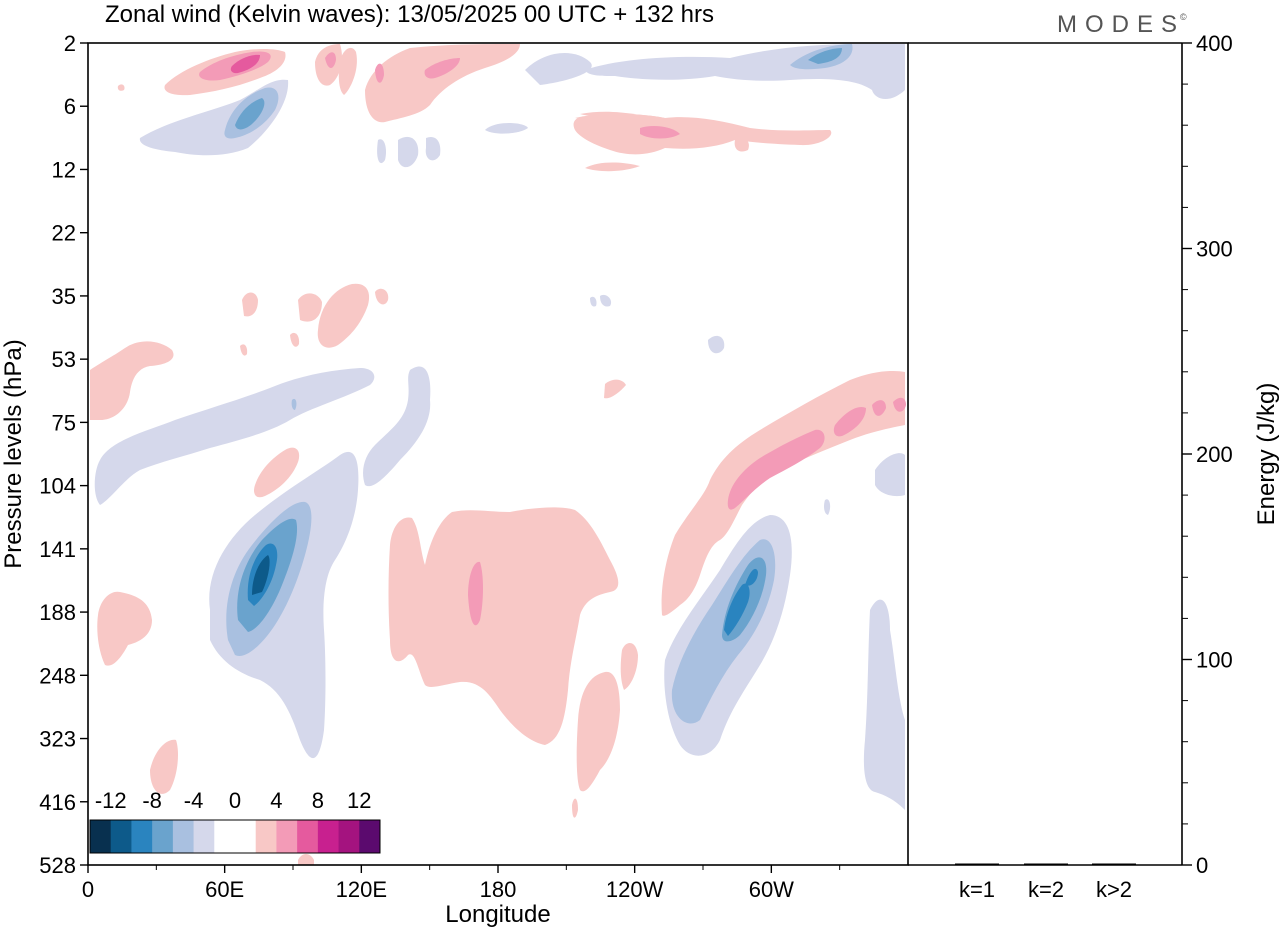 The height and width of the screenshot is (930, 1280). Describe the element at coordinates (111, 800) in the screenshot. I see `colorbar-label: -12` at that location.